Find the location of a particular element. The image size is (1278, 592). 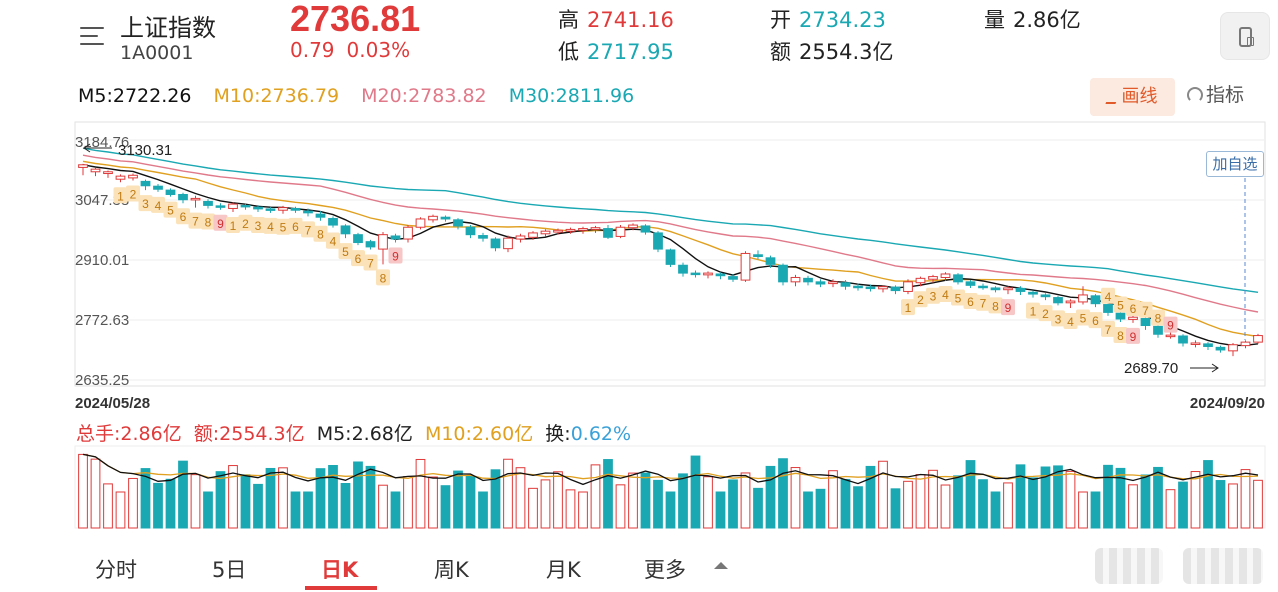

min-arrow-head is located at coordinates (1215, 368).